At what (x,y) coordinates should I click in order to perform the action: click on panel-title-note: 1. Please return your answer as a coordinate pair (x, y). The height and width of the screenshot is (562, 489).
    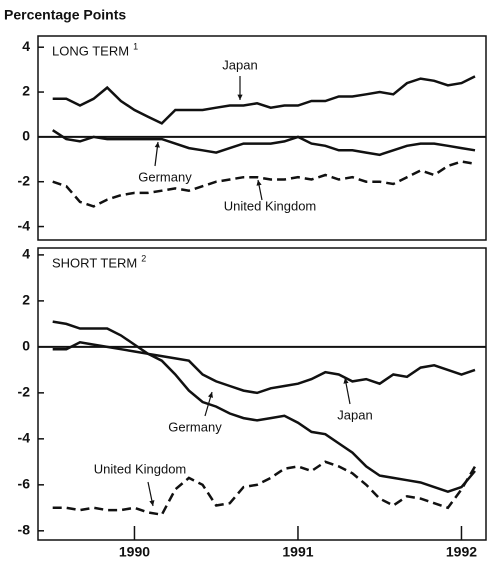
    Looking at the image, I should click on (135, 46).